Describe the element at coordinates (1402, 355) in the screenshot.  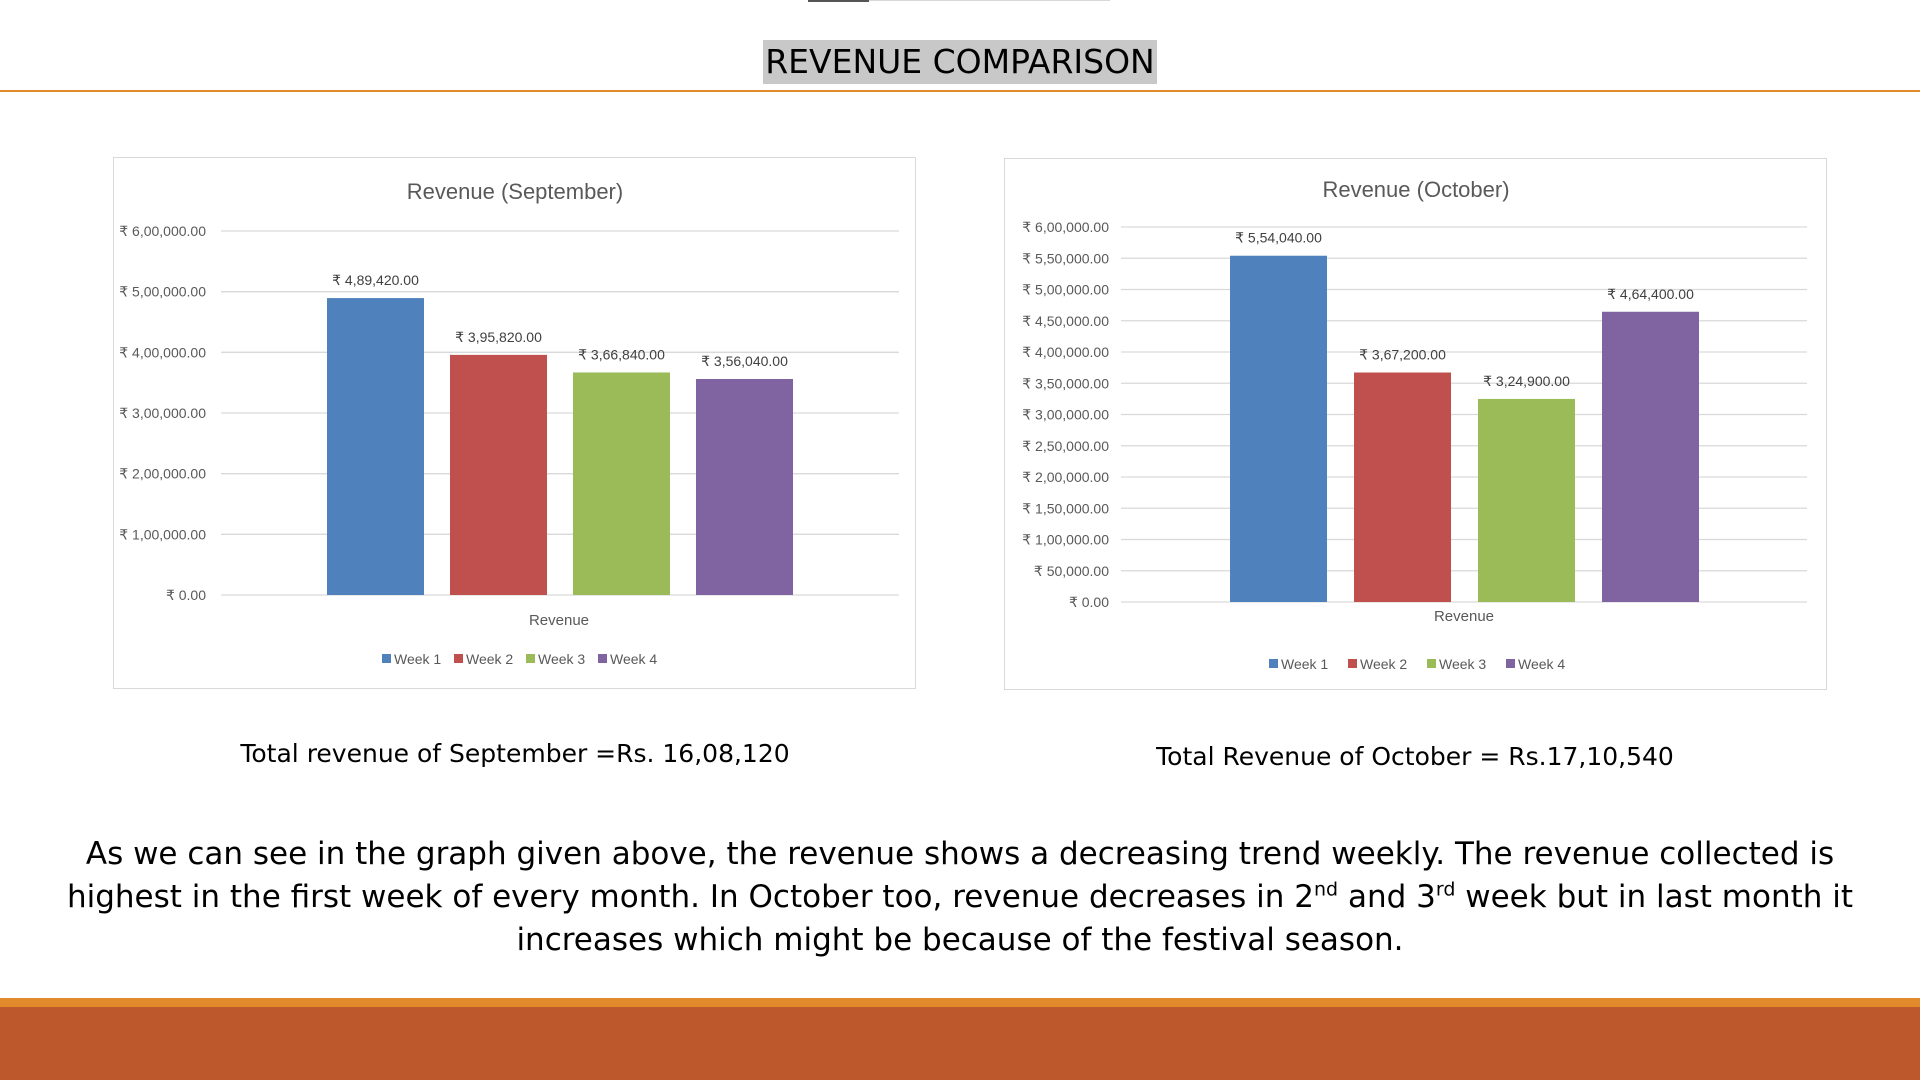
I see `data-label: ₹ 3,67,200.00` at that location.